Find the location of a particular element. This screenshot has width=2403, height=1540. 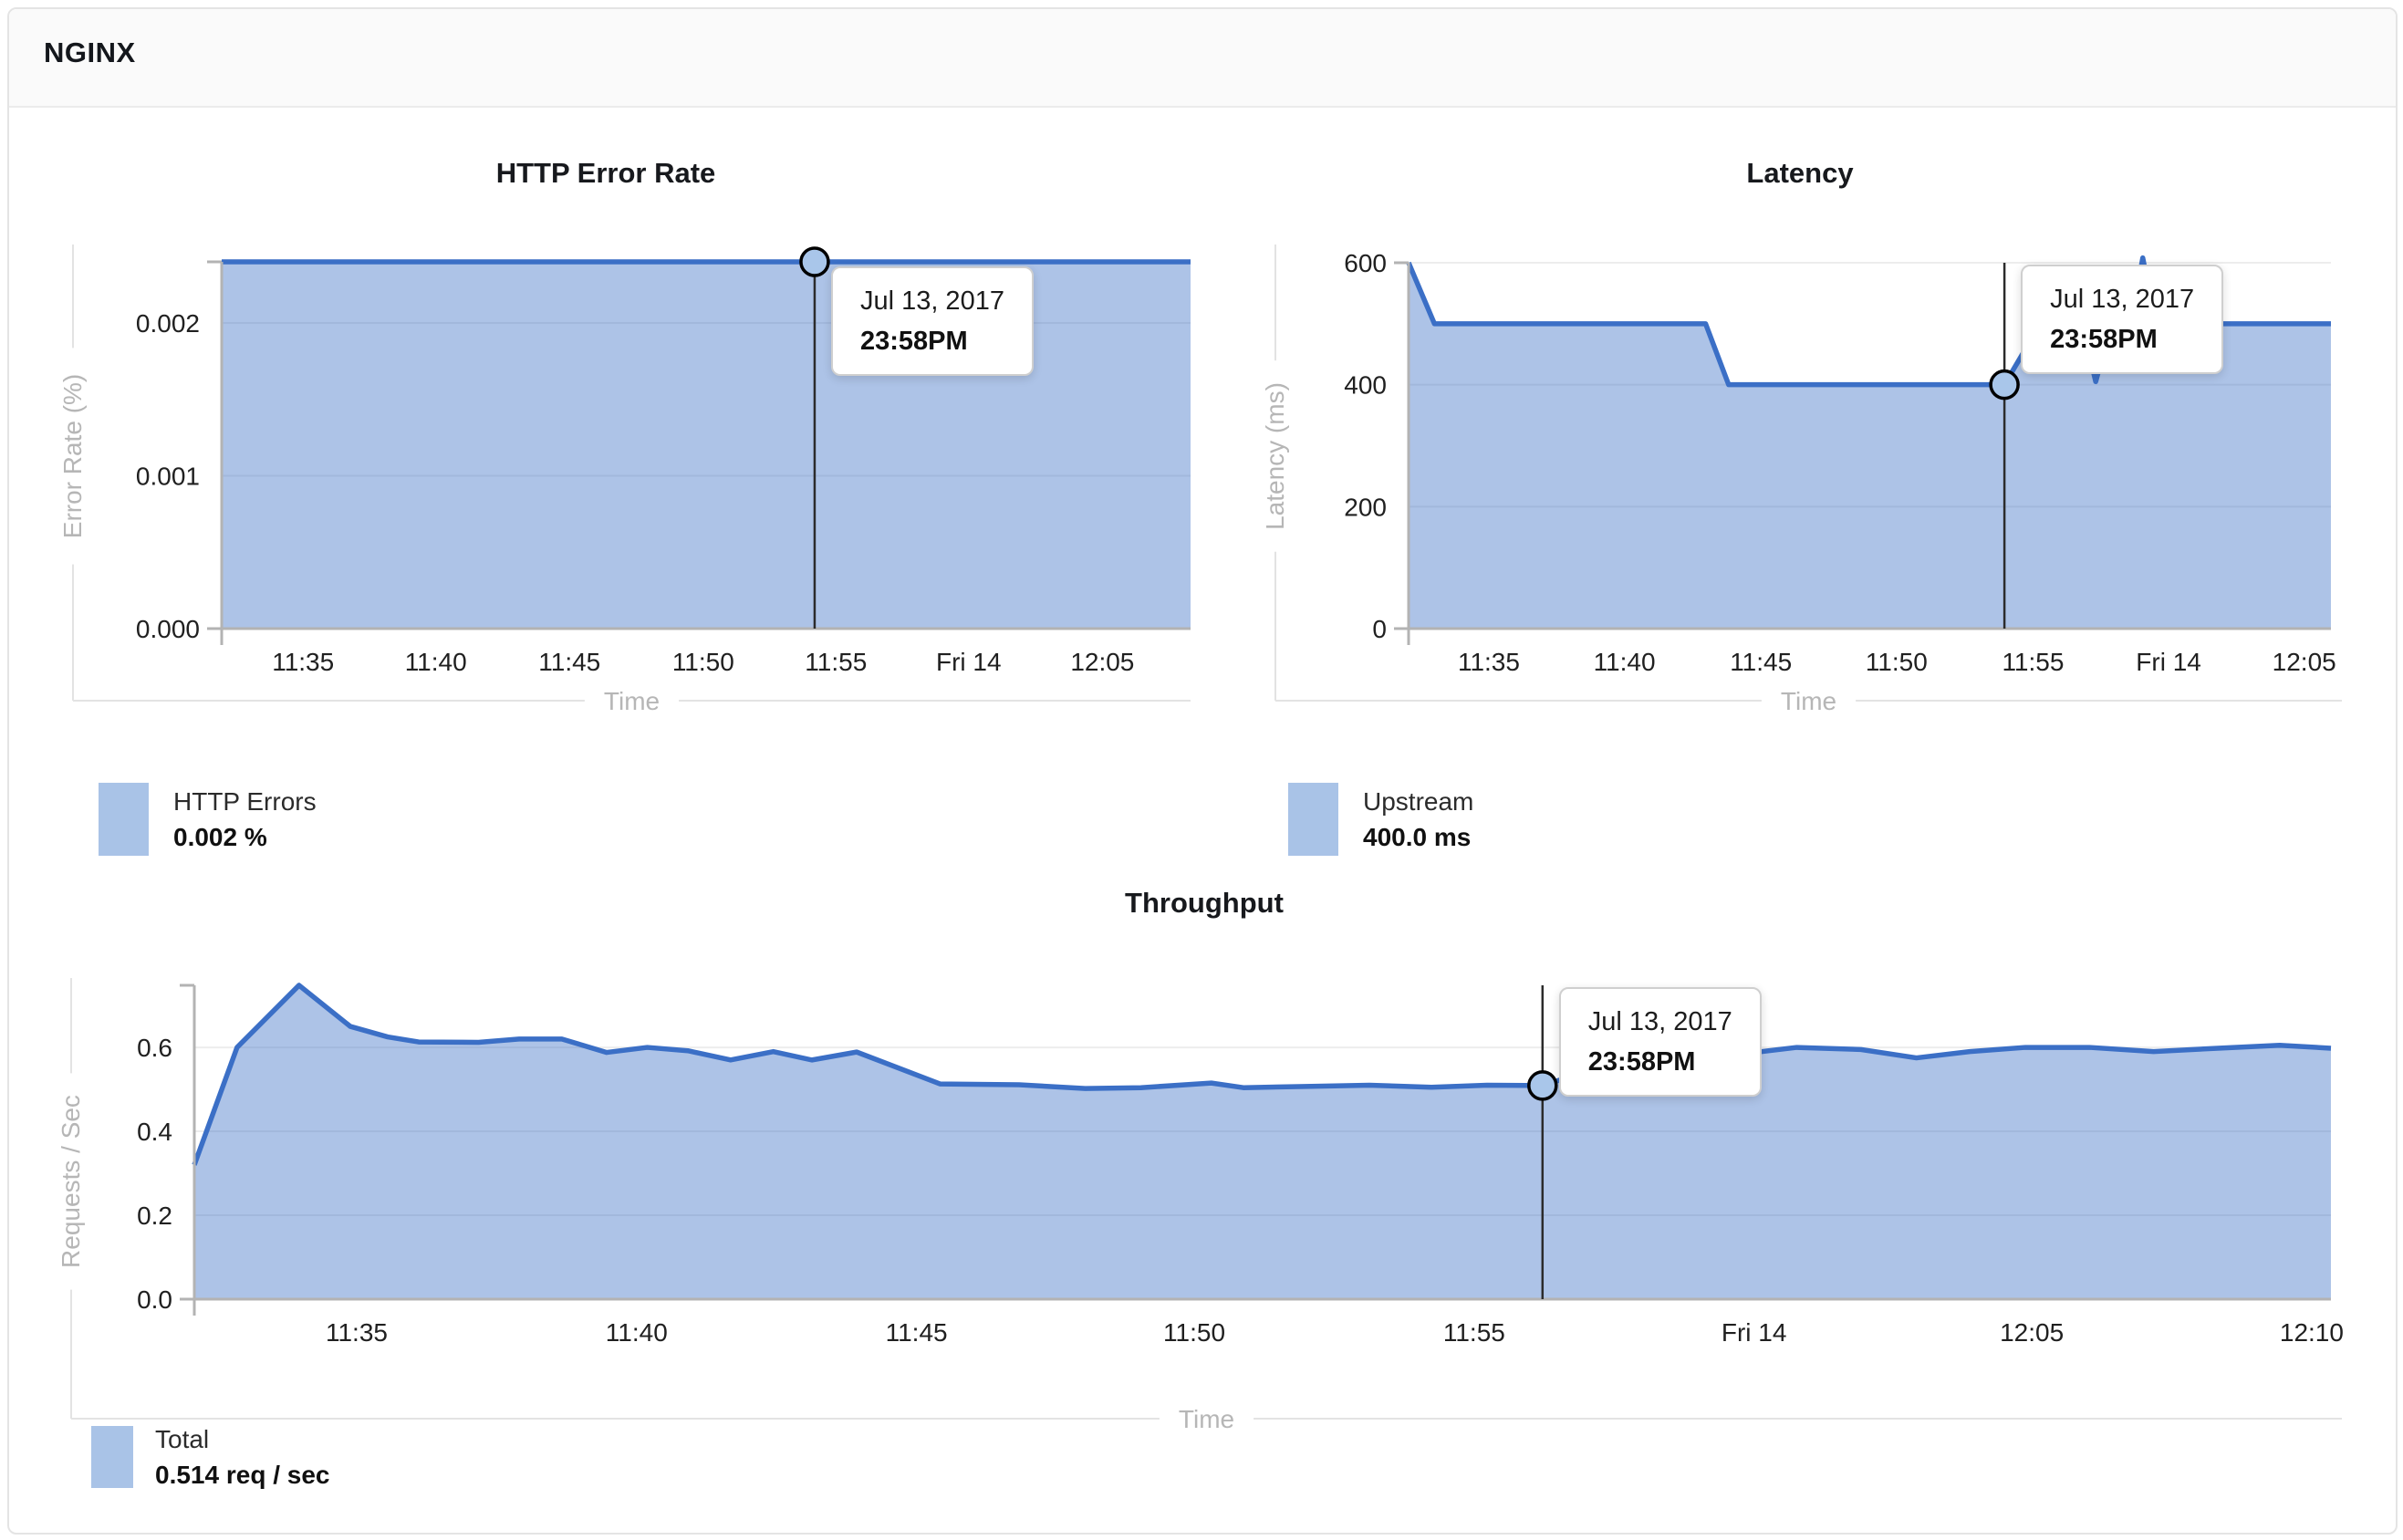

y-tick-label: 0.002 is located at coordinates (168, 323).